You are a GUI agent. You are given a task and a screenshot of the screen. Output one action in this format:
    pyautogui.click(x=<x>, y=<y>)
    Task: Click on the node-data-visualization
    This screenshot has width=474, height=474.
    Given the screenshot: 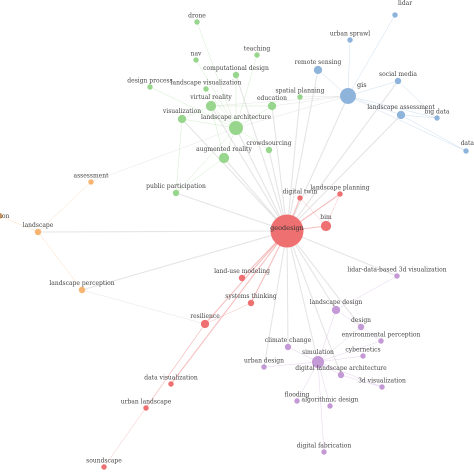 What is the action you would take?
    pyautogui.click(x=171, y=384)
    